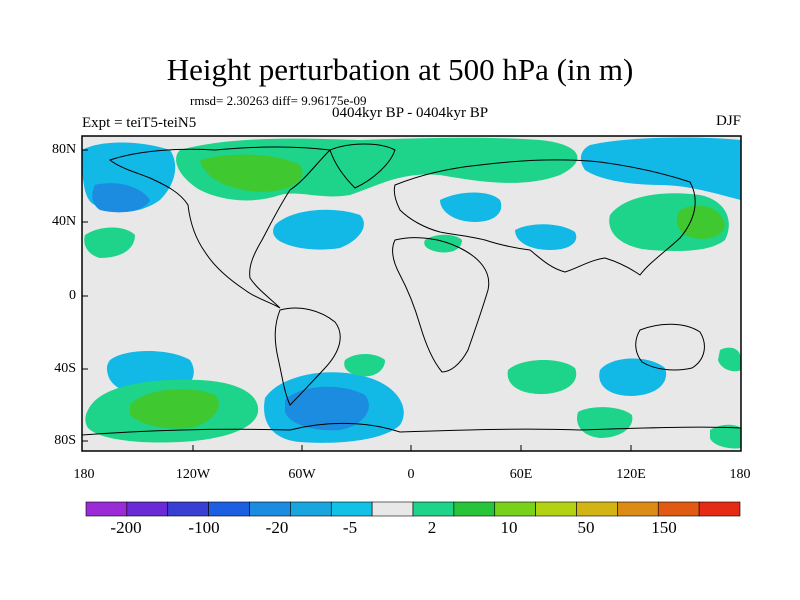  What do you see at coordinates (126, 527) in the screenshot?
I see `colorbar-label-neg200: -200` at bounding box center [126, 527].